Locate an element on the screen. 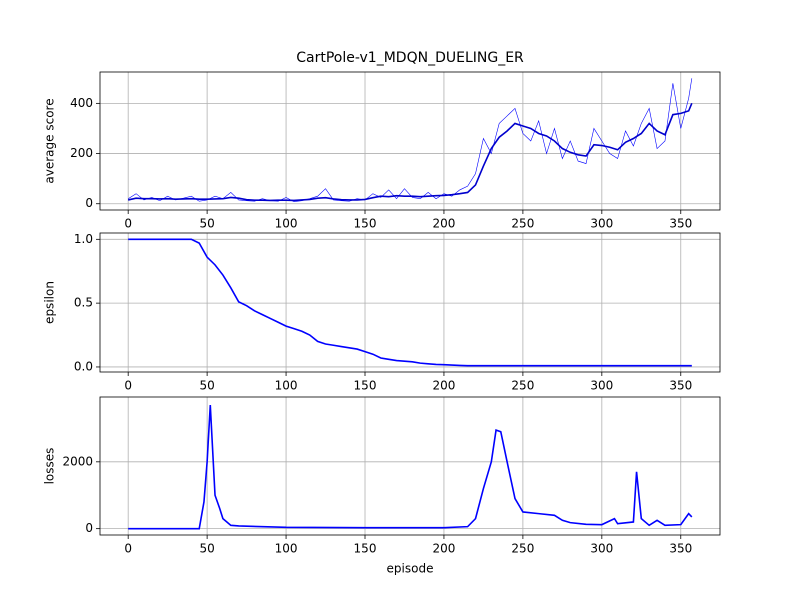 Image resolution: width=800 pixels, height=600 pixels. x-axis-label: episode is located at coordinates (410, 569).